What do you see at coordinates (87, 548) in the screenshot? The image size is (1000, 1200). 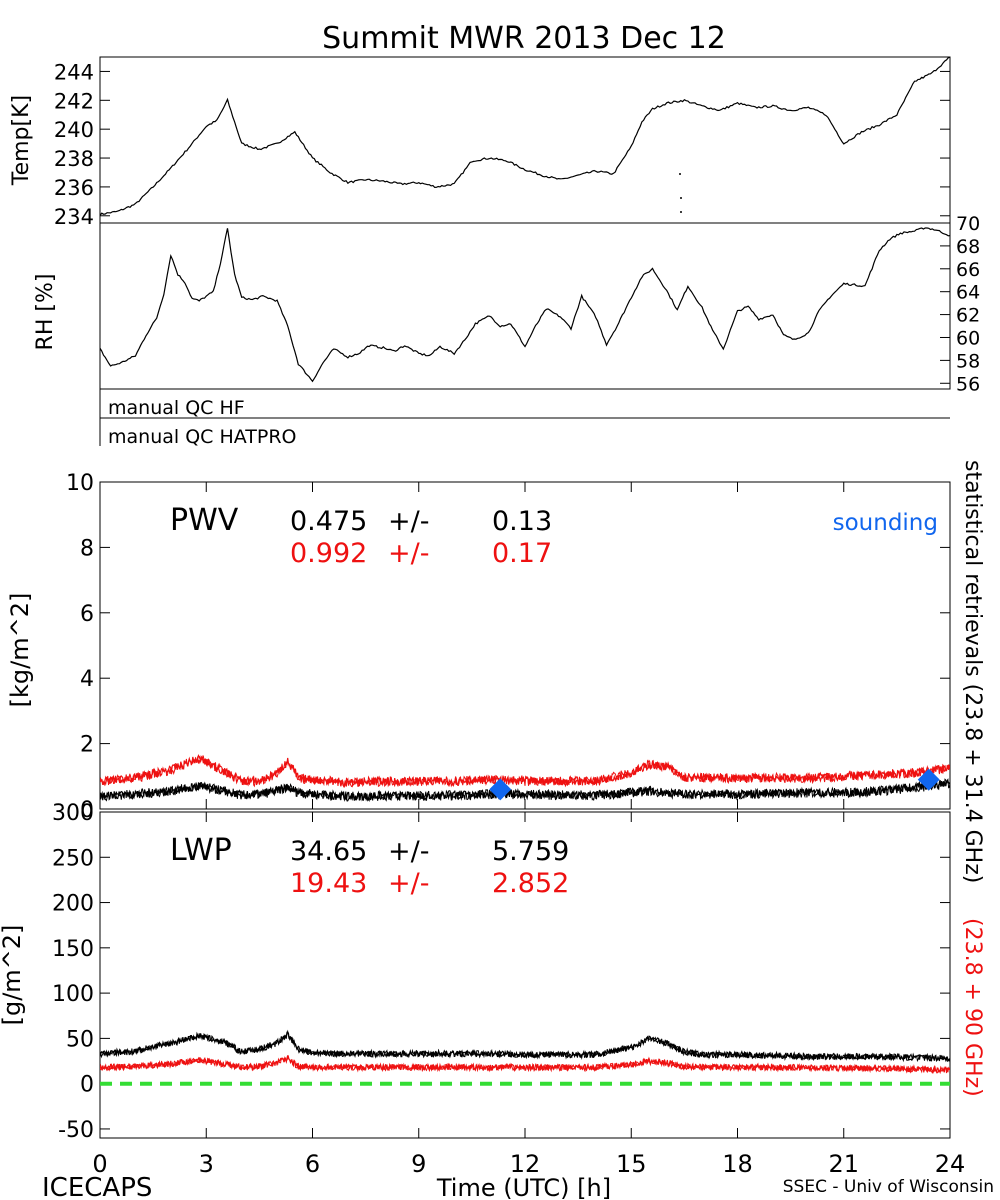 I see `y-tick-label: 8` at bounding box center [87, 548].